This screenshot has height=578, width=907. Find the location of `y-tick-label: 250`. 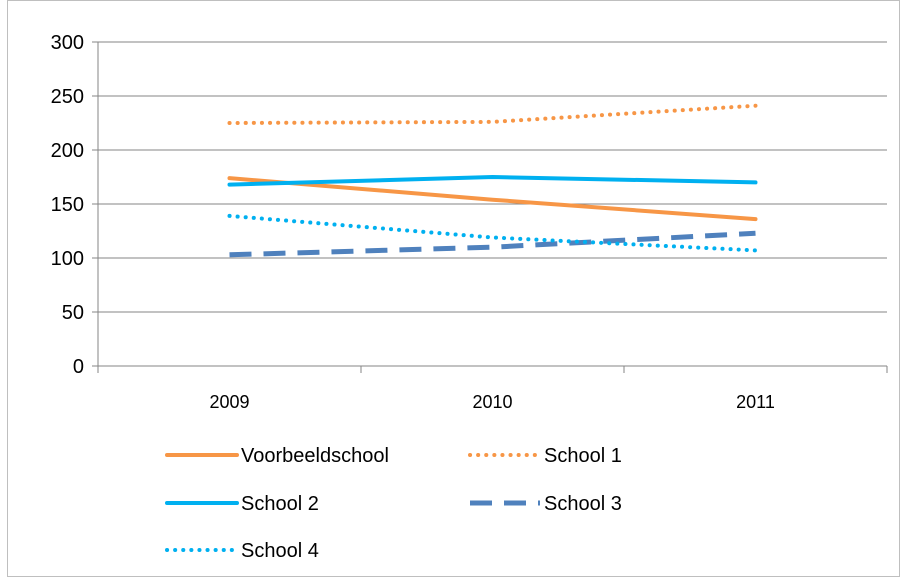

y-tick-label: 250 is located at coordinates (67, 97).